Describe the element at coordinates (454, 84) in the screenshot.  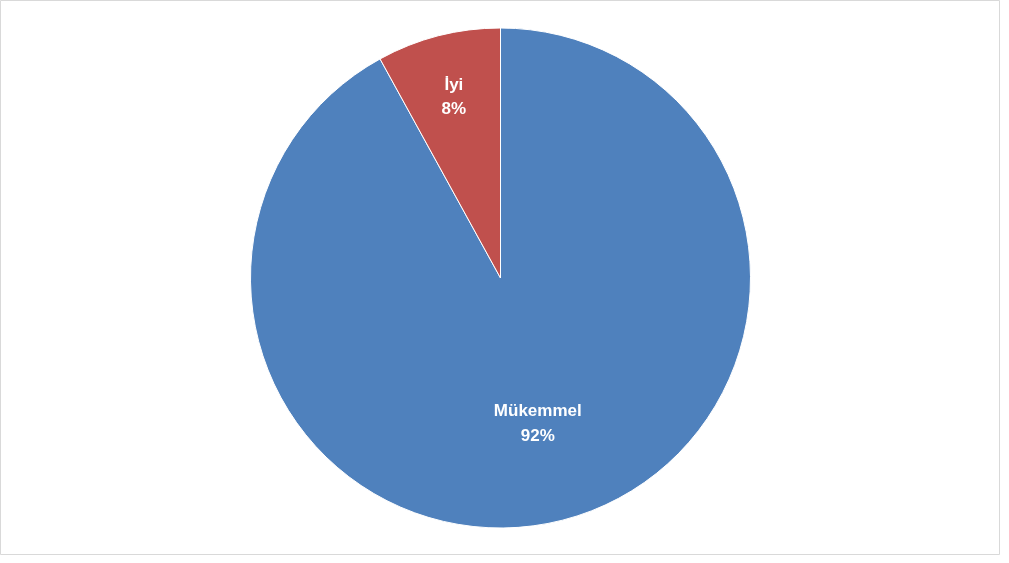
I see `slice-label: İyi` at that location.